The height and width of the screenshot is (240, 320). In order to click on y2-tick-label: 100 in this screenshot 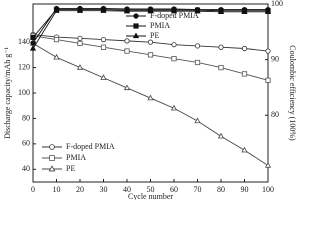, I will do `click(277, 4)`.